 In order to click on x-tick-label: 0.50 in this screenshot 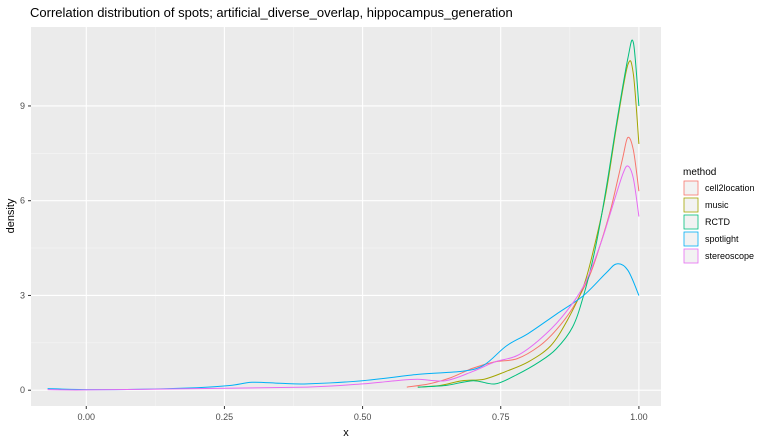, I will do `click(363, 417)`.